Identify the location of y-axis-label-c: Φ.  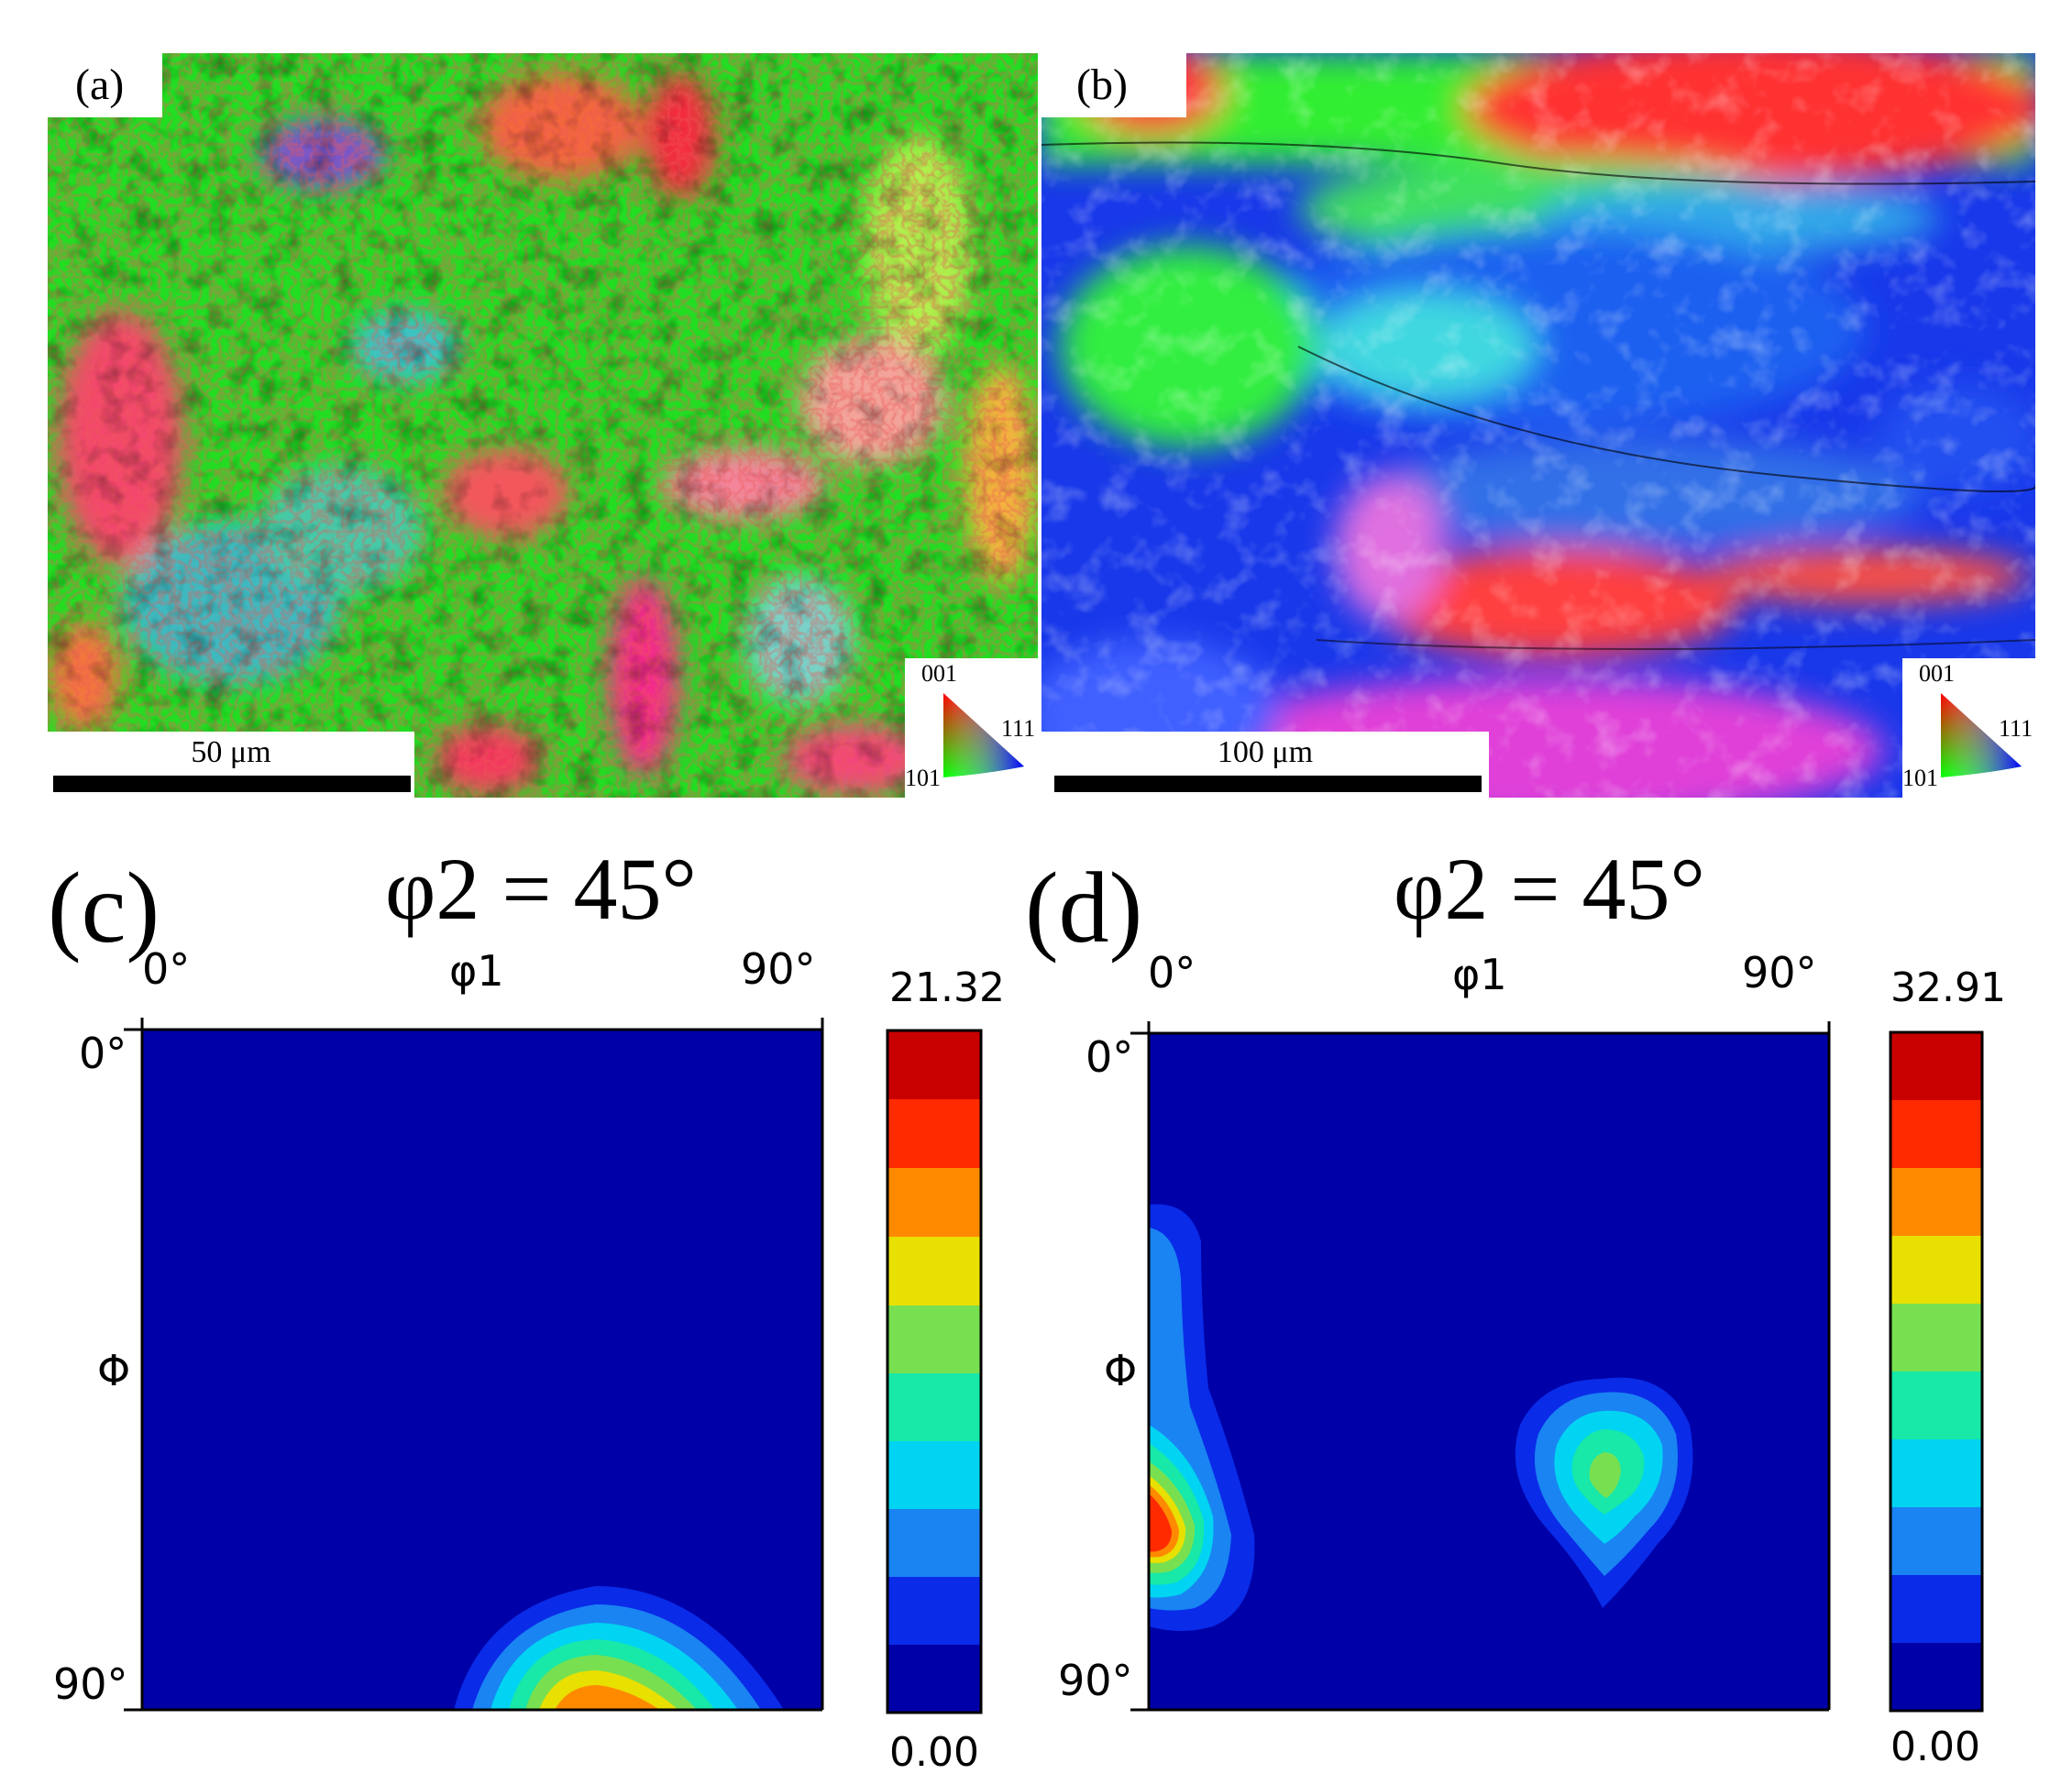
(114, 1370).